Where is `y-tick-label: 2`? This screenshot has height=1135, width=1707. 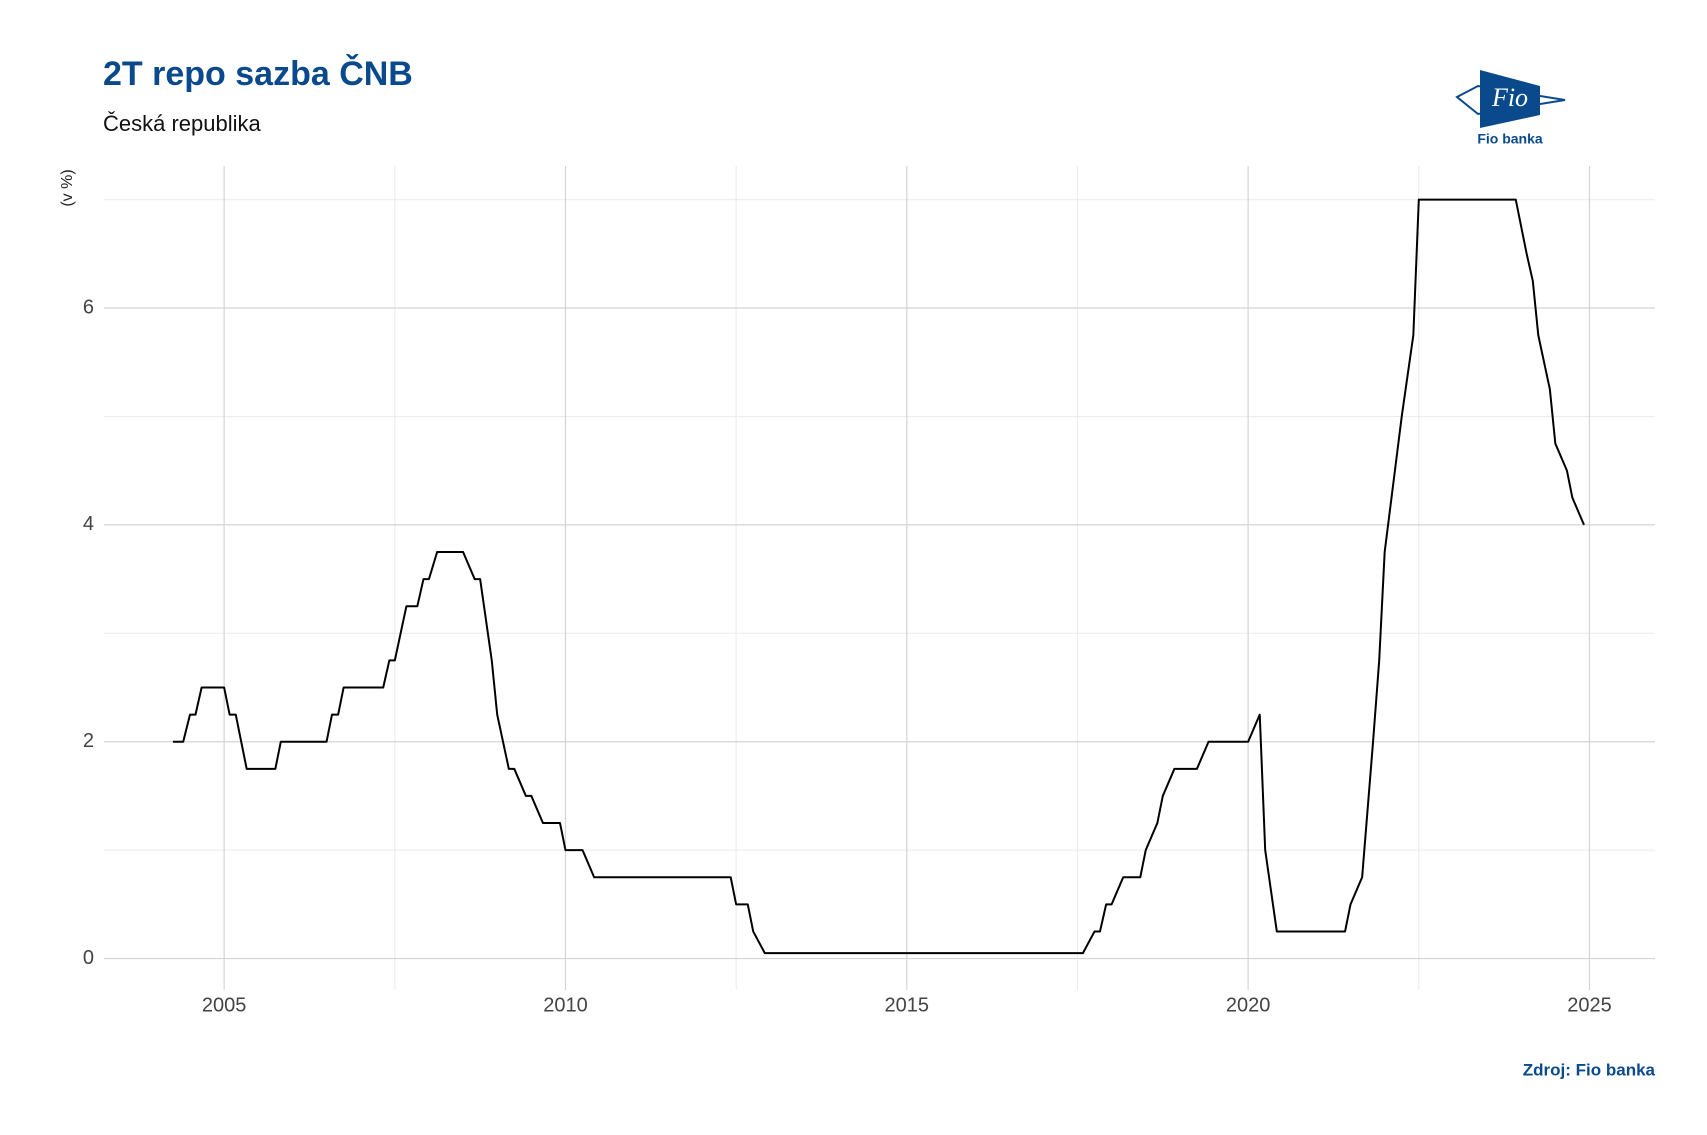 y-tick-label: 2 is located at coordinates (88, 741).